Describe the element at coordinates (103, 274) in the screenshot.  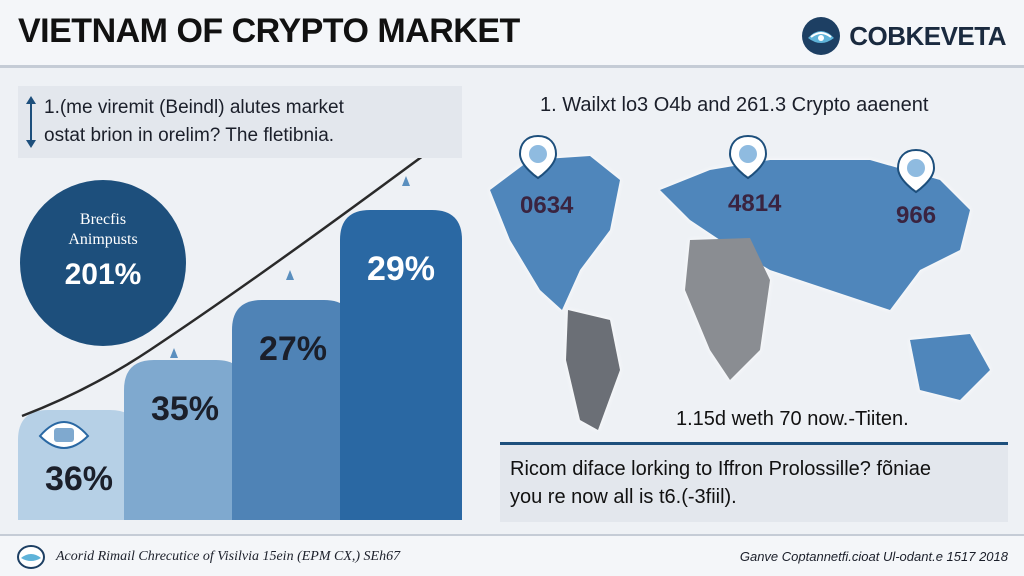
I see `benefit-value: 201%` at that location.